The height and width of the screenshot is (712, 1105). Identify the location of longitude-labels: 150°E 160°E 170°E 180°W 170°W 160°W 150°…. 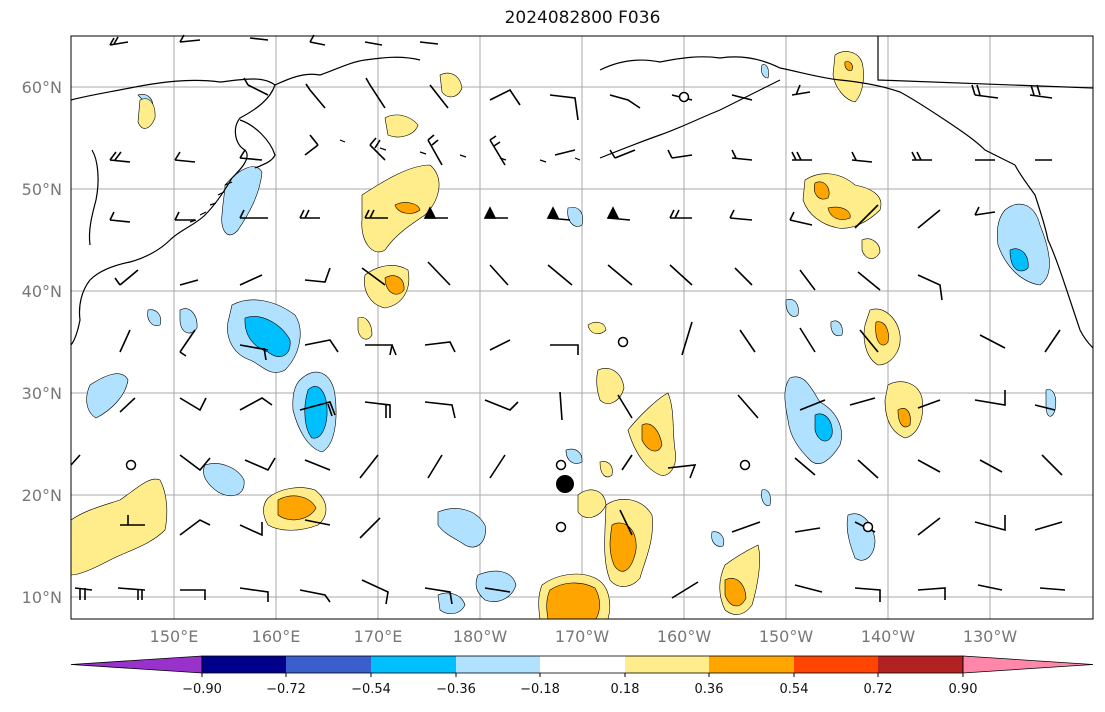
(584, 636).